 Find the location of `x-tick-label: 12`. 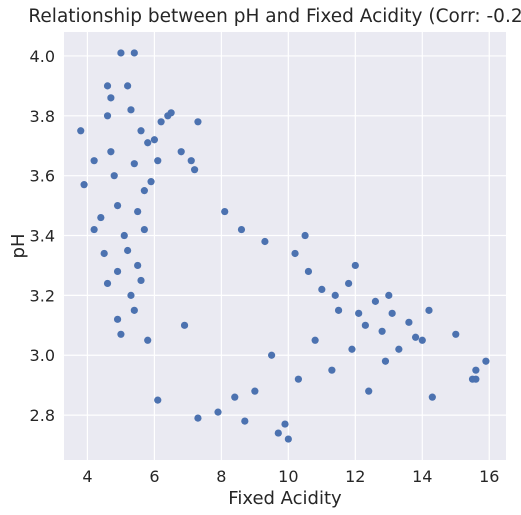

x-tick-label: 12 is located at coordinates (355, 476).